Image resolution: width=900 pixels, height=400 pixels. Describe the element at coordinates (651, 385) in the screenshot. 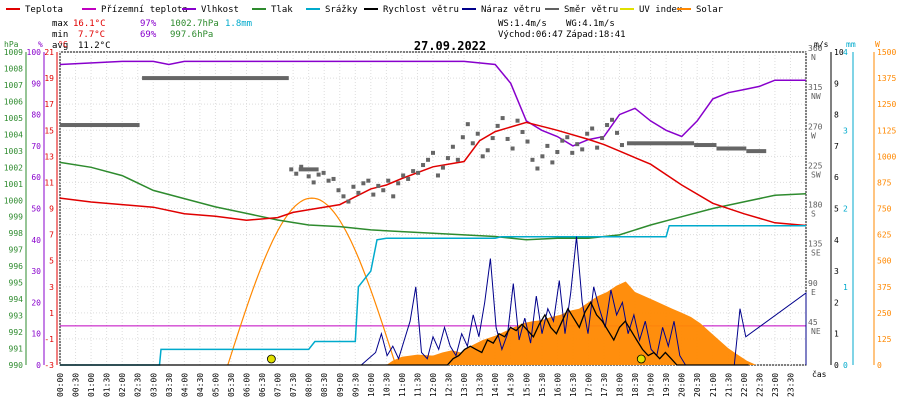

I see `x-tick-label: 19:00` at that location.